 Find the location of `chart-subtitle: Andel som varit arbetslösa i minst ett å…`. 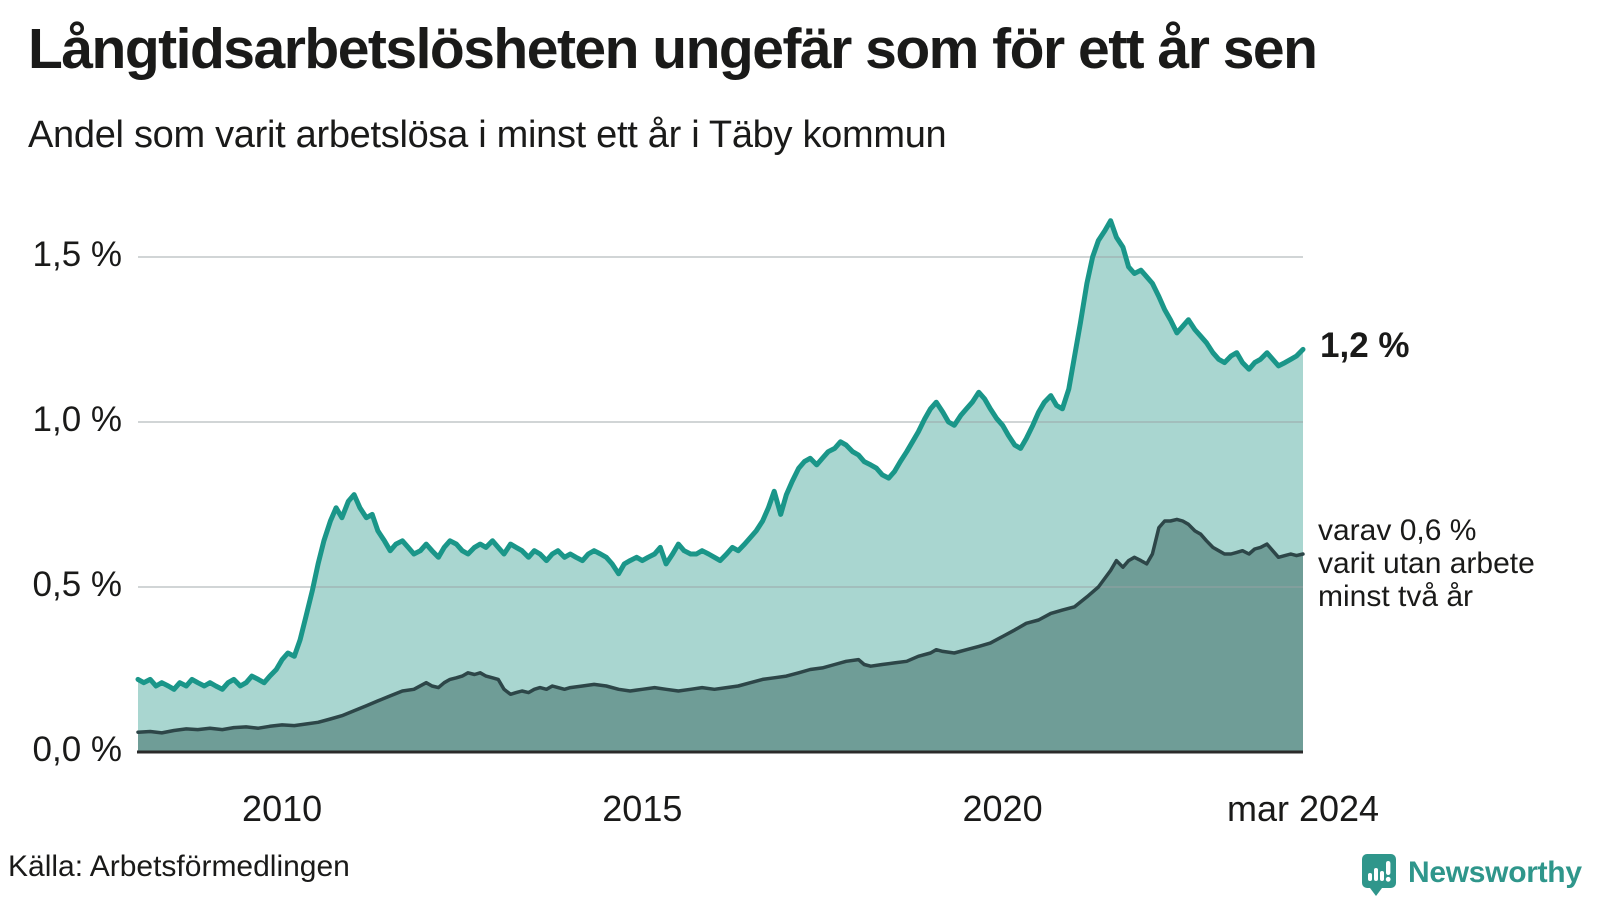

chart-subtitle: Andel som varit arbetslösa i minst ett å… is located at coordinates (487, 135).